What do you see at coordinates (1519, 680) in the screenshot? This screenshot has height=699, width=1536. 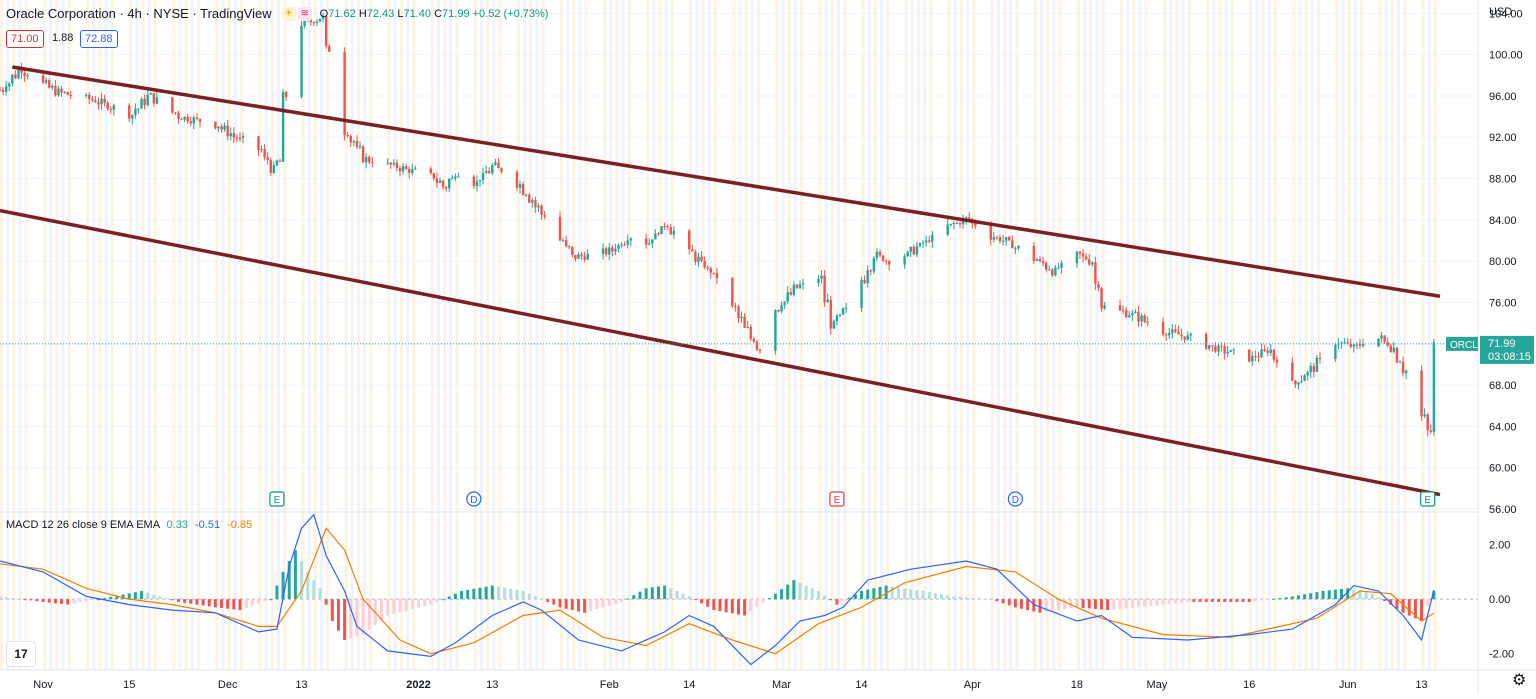 I see `gear-icon: ⚙` at bounding box center [1519, 680].